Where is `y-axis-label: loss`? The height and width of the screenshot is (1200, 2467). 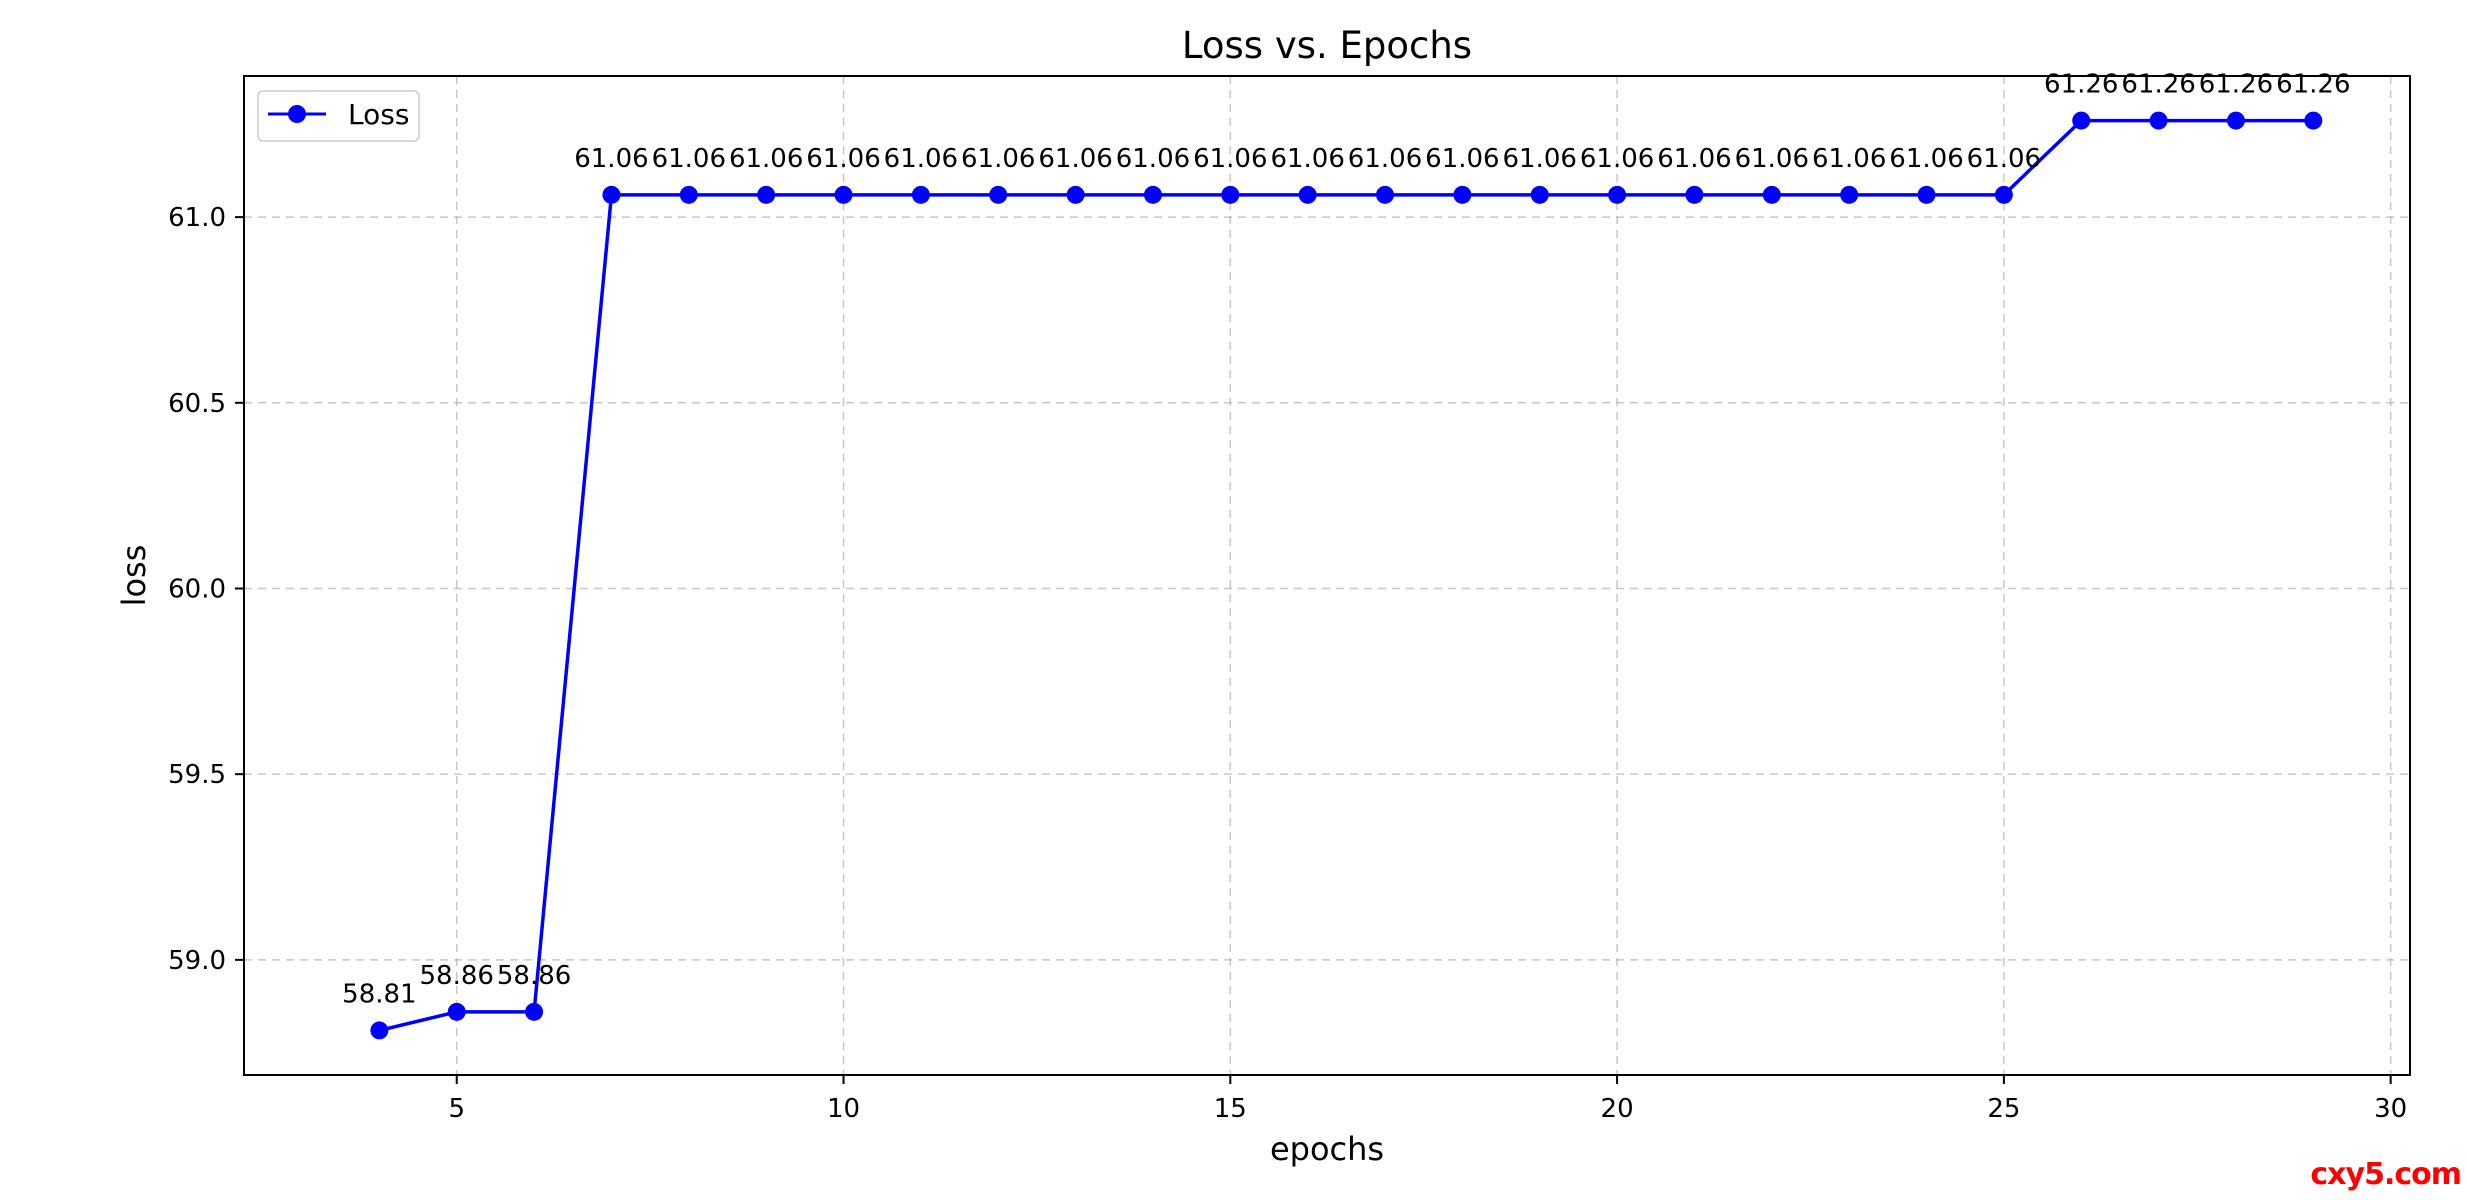
y-axis-label: loss is located at coordinates (134, 576).